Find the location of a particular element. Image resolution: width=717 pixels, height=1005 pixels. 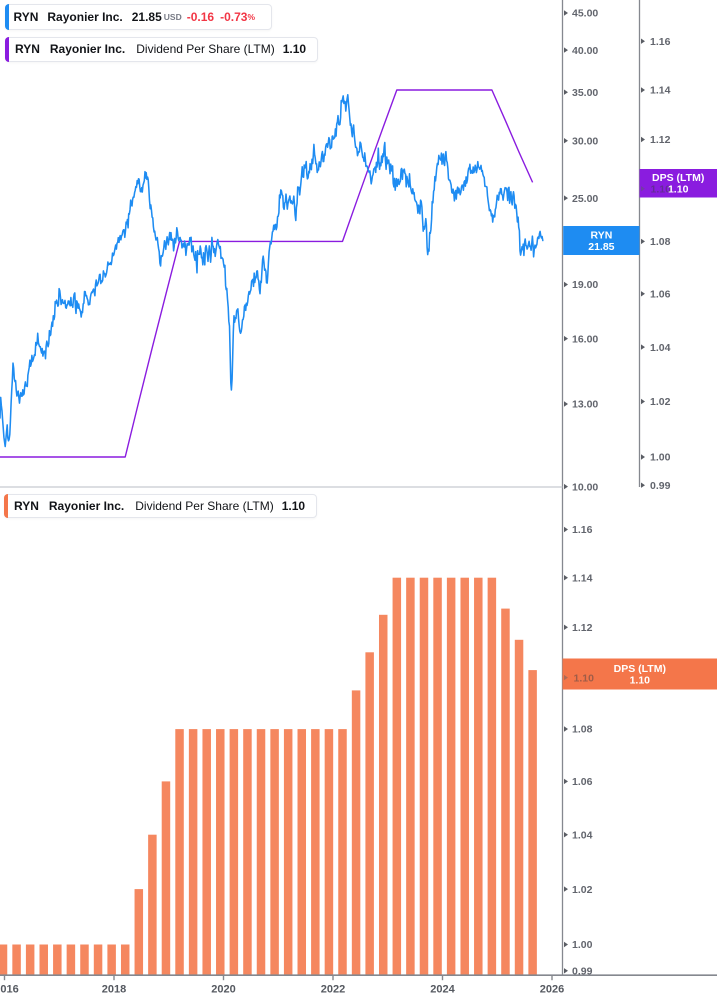

svg-text: 35.00 is located at coordinates (585, 93).